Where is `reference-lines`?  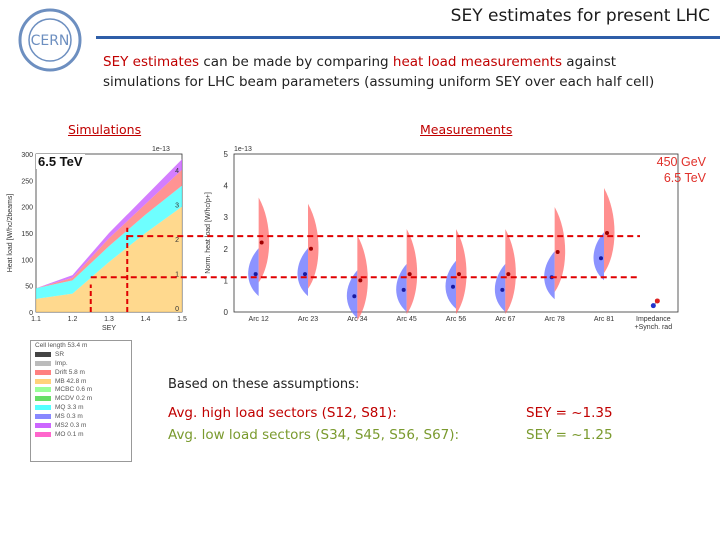 reference-lines is located at coordinates (365, 257).